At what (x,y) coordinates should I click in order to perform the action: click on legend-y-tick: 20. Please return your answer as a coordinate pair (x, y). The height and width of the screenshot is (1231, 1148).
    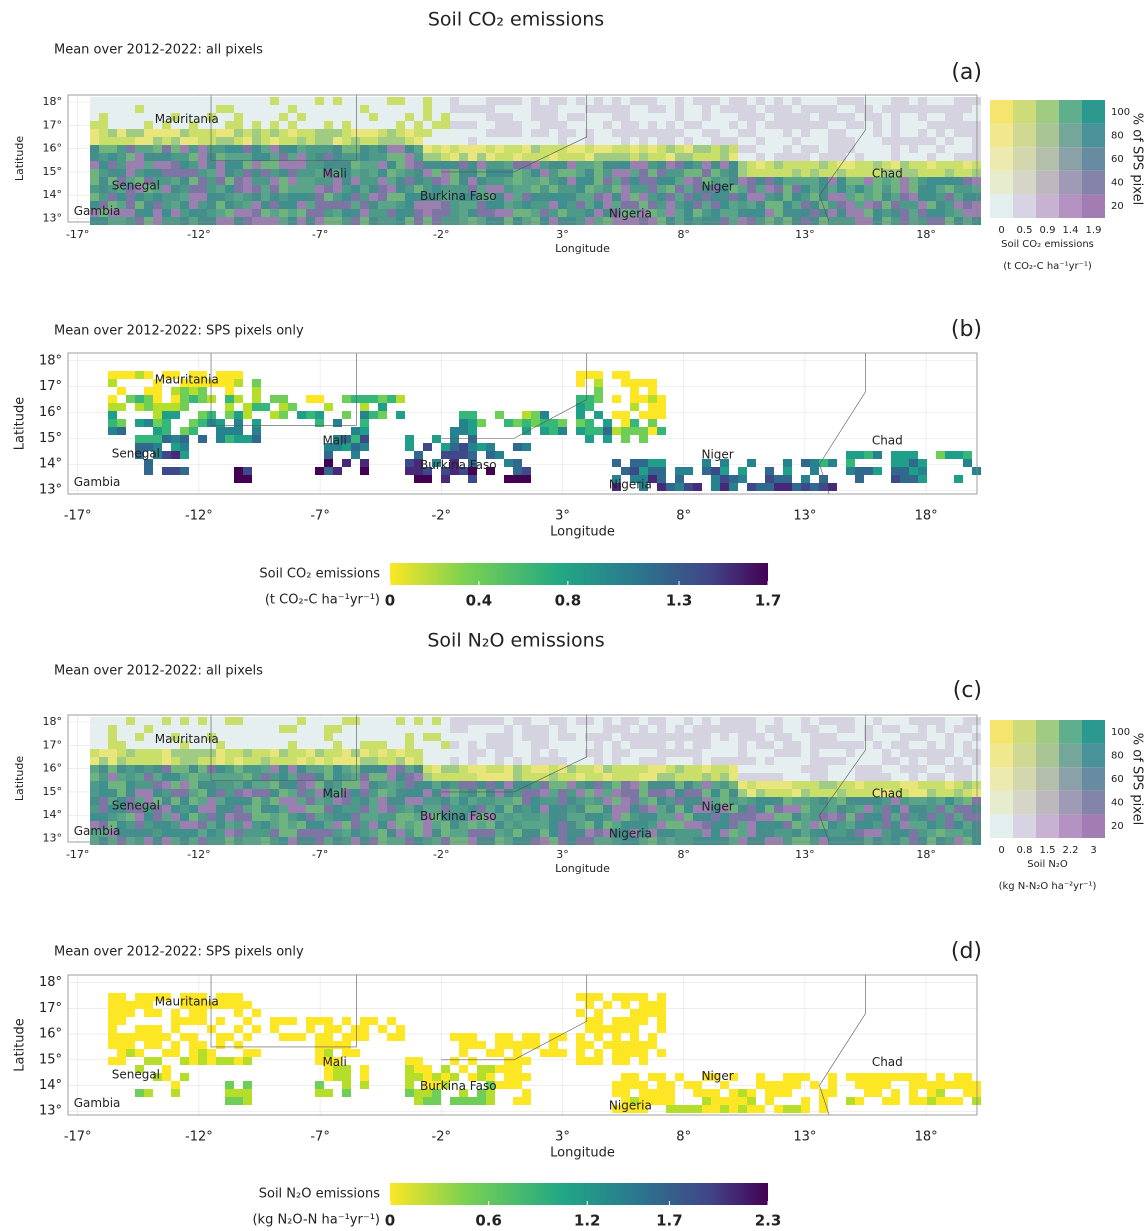
    Looking at the image, I should click on (1117, 206).